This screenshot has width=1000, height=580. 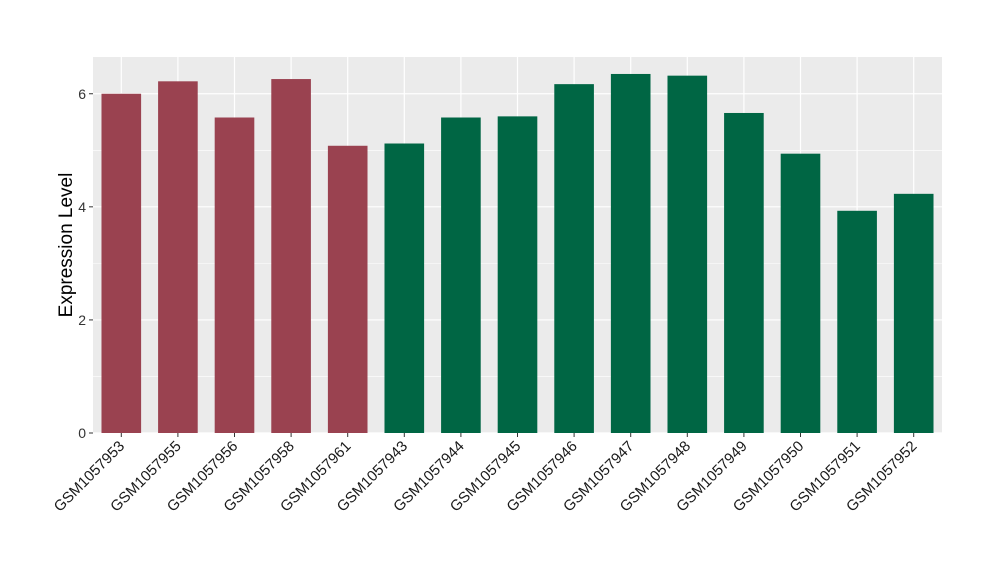 What do you see at coordinates (913, 313) in the screenshot?
I see `bar-GSM1057952` at bounding box center [913, 313].